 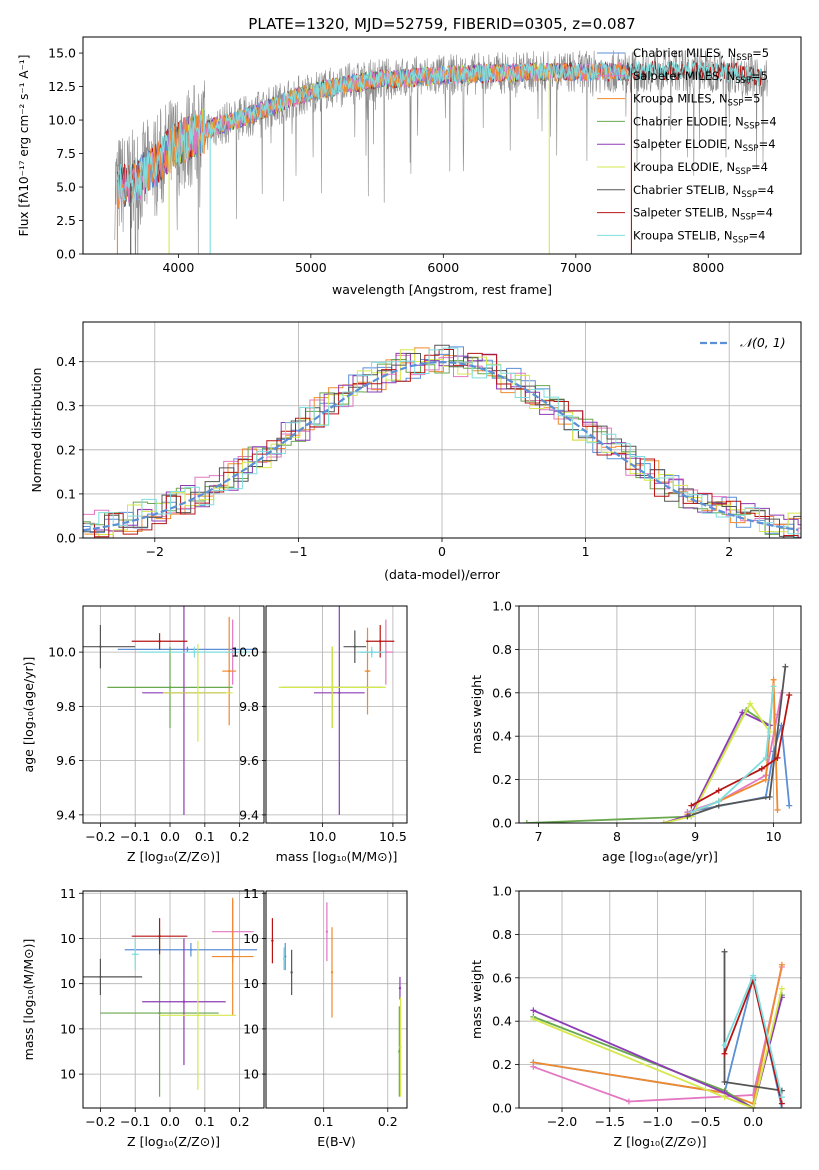 I want to click on weight_vs_Z-ytick-label: 0.2, so click(x=502, y=1064).